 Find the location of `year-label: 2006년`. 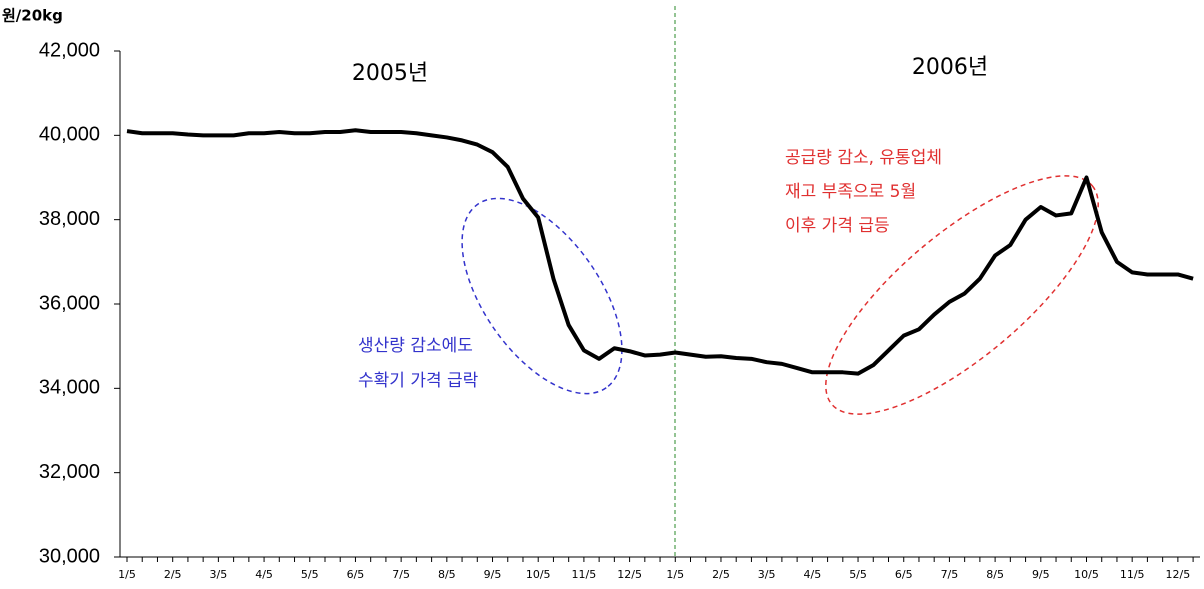

year-label: 2006년 is located at coordinates (950, 67).